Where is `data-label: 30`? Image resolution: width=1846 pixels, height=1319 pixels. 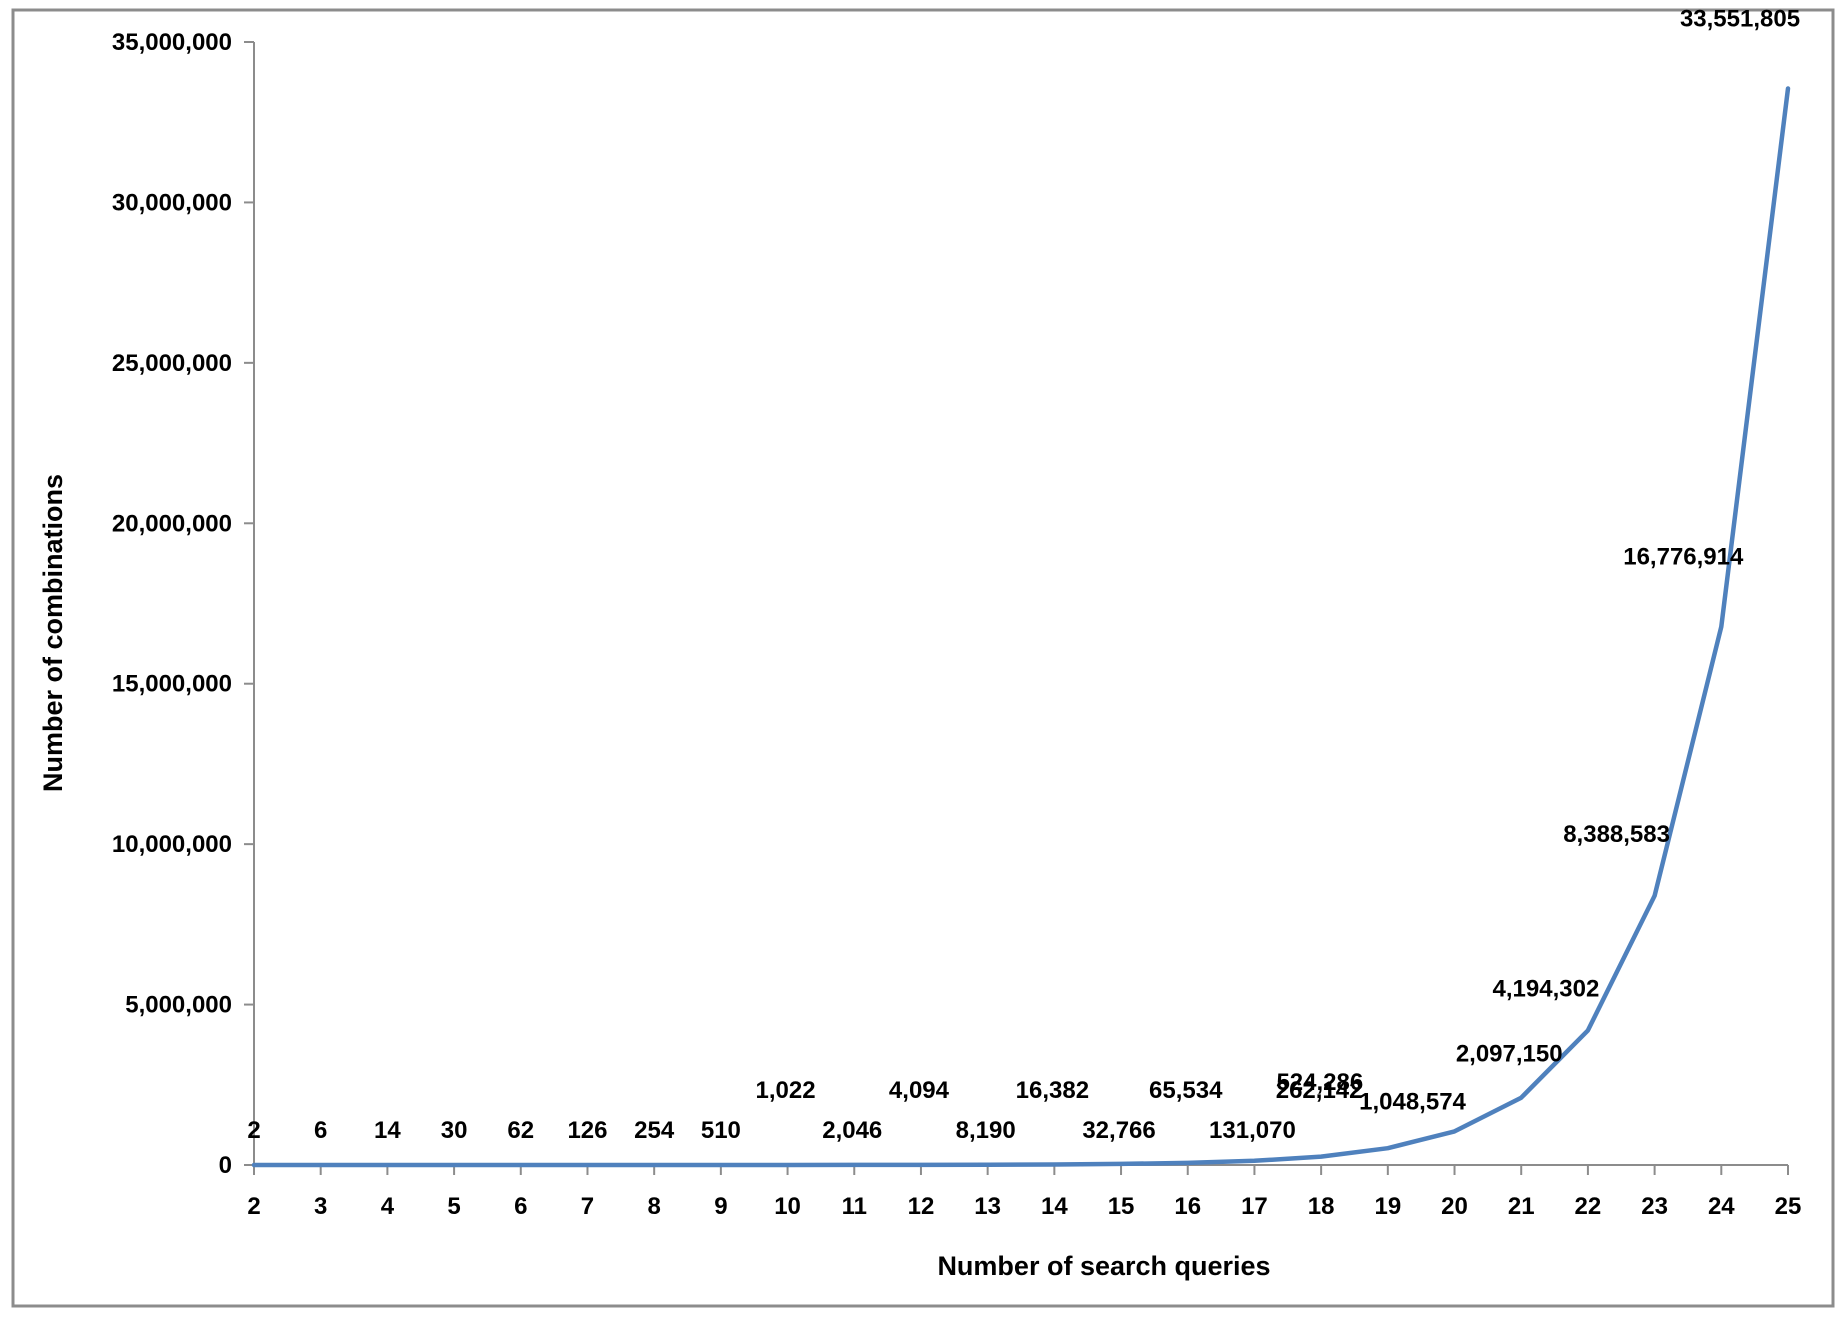
data-label: 30 is located at coordinates (454, 1130).